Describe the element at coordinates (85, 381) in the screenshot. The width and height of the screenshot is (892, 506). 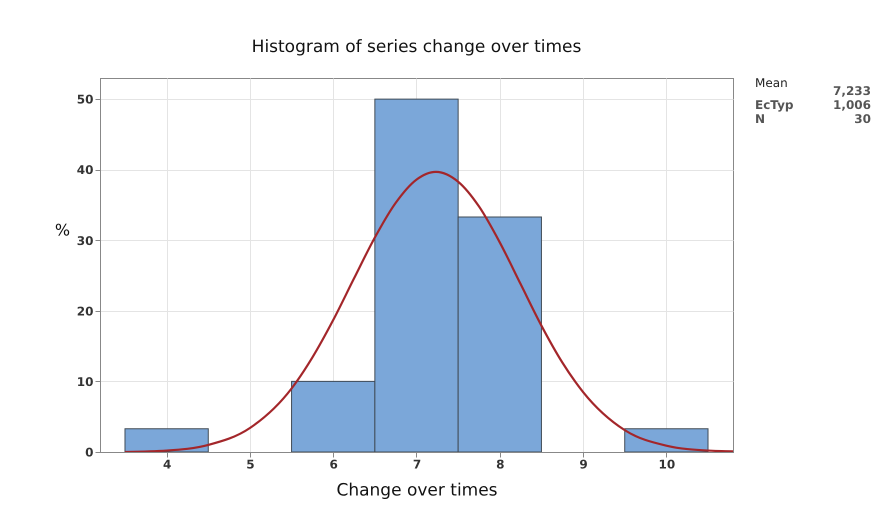
I see `y-tick-label: 10` at that location.